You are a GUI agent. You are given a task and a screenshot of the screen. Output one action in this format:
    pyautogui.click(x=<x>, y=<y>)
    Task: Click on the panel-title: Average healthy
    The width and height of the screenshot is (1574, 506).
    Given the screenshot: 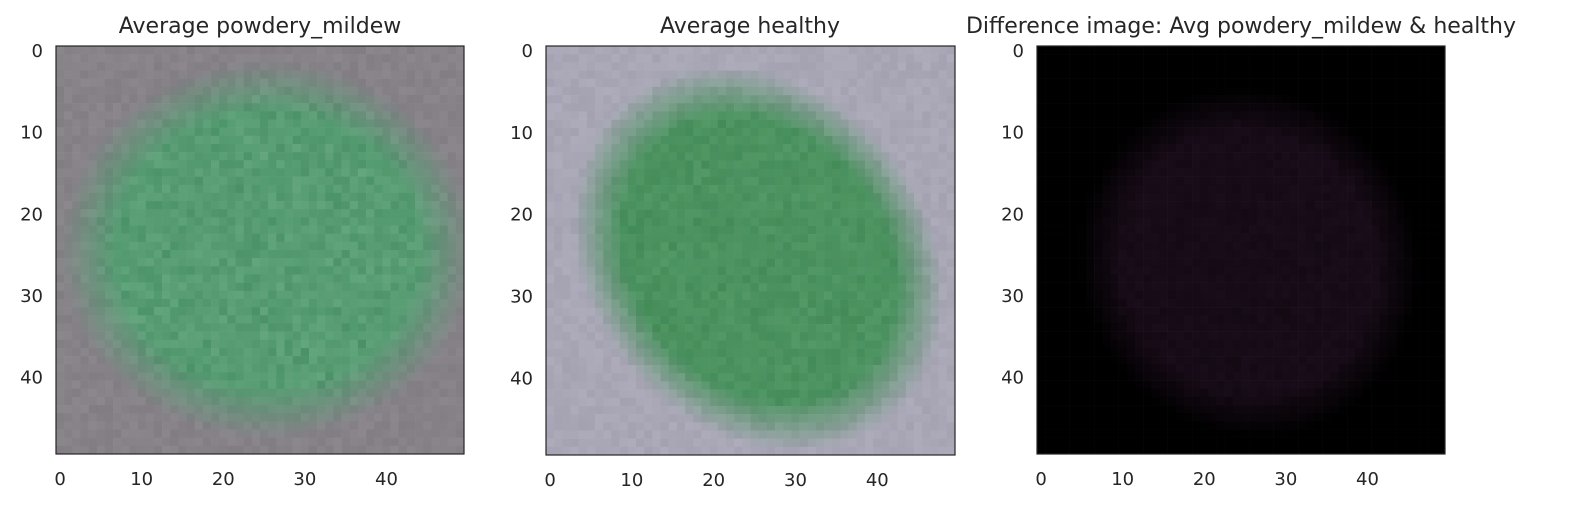 What is the action you would take?
    pyautogui.click(x=750, y=26)
    